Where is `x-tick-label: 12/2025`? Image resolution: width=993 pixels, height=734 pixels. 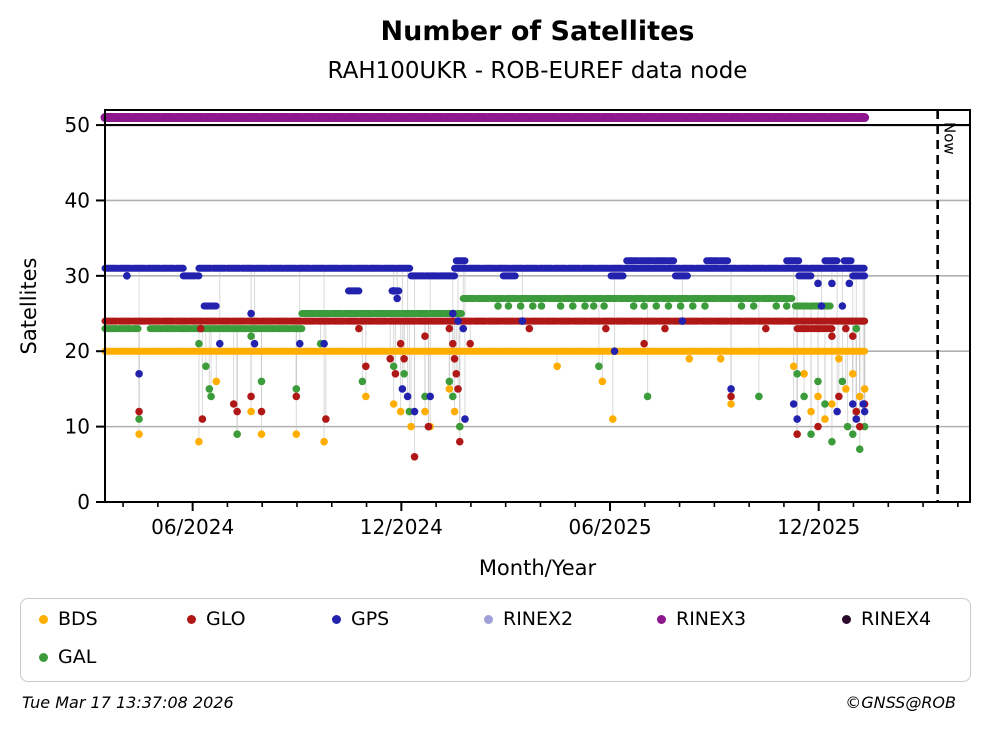
x-tick-label: 12/2025 is located at coordinates (818, 527).